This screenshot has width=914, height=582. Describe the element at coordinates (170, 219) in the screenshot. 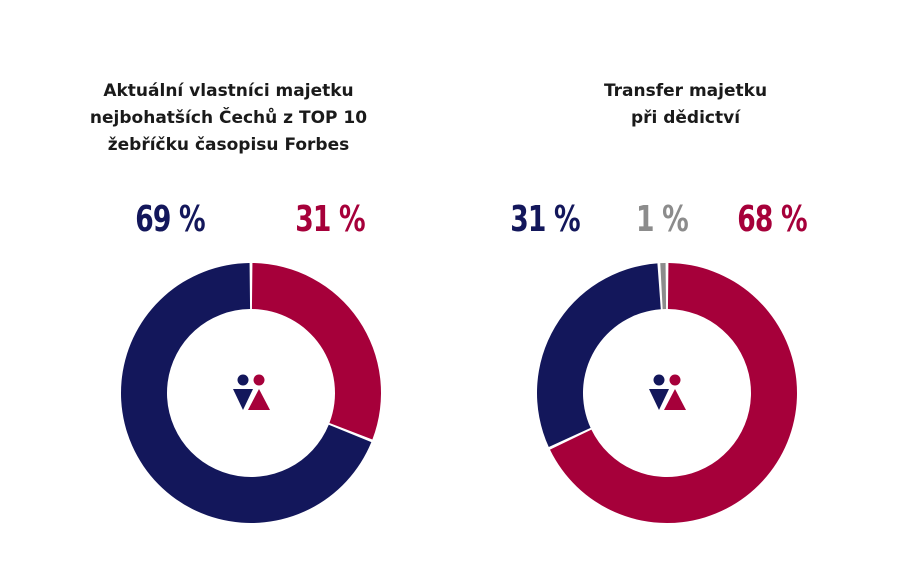

I see `pct-label-navy: 69 %` at that location.